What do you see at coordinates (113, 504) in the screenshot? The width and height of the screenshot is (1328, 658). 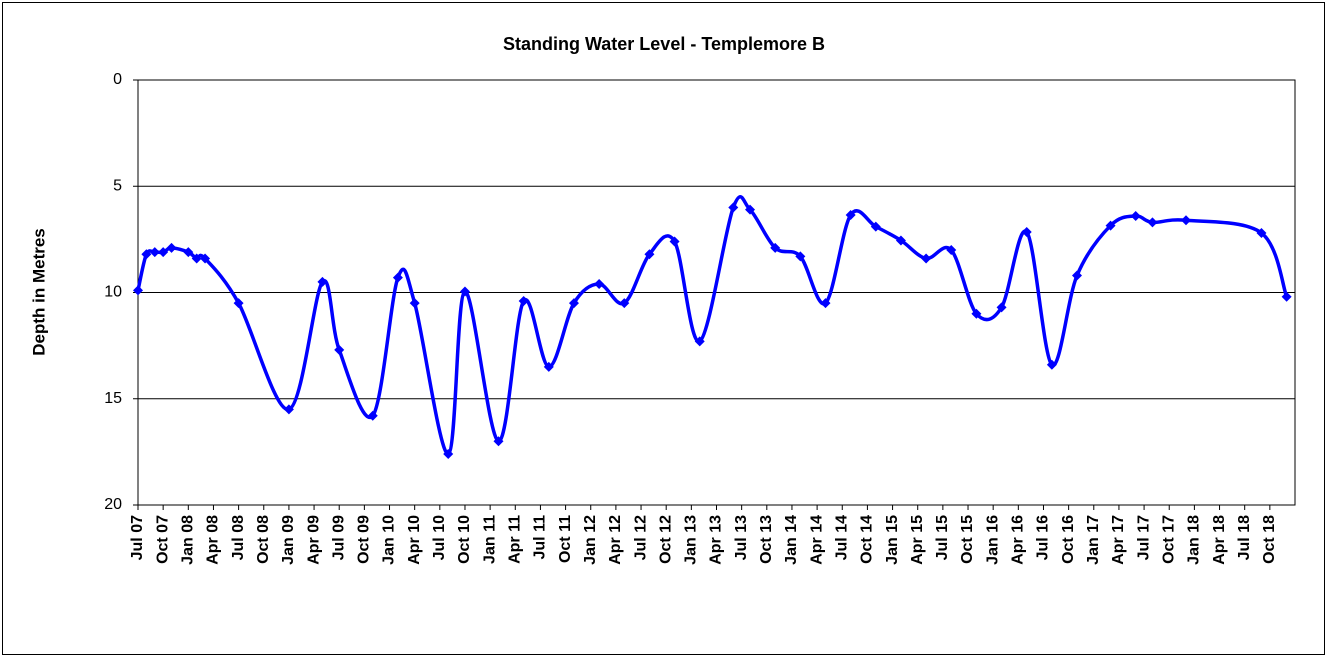 I see `y-tick-label: 20` at bounding box center [113, 504].